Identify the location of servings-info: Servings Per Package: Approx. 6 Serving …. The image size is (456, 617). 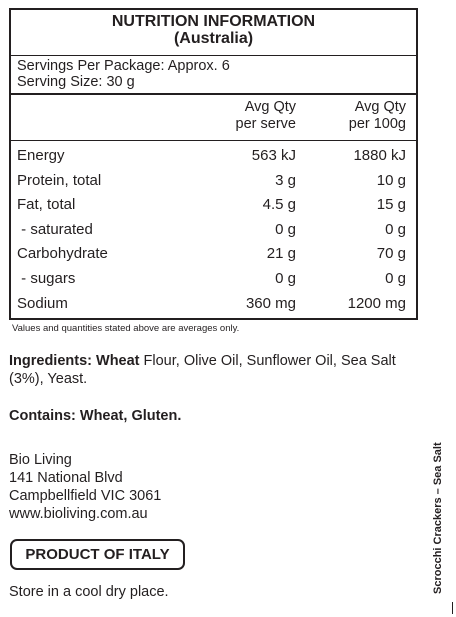
(213, 74).